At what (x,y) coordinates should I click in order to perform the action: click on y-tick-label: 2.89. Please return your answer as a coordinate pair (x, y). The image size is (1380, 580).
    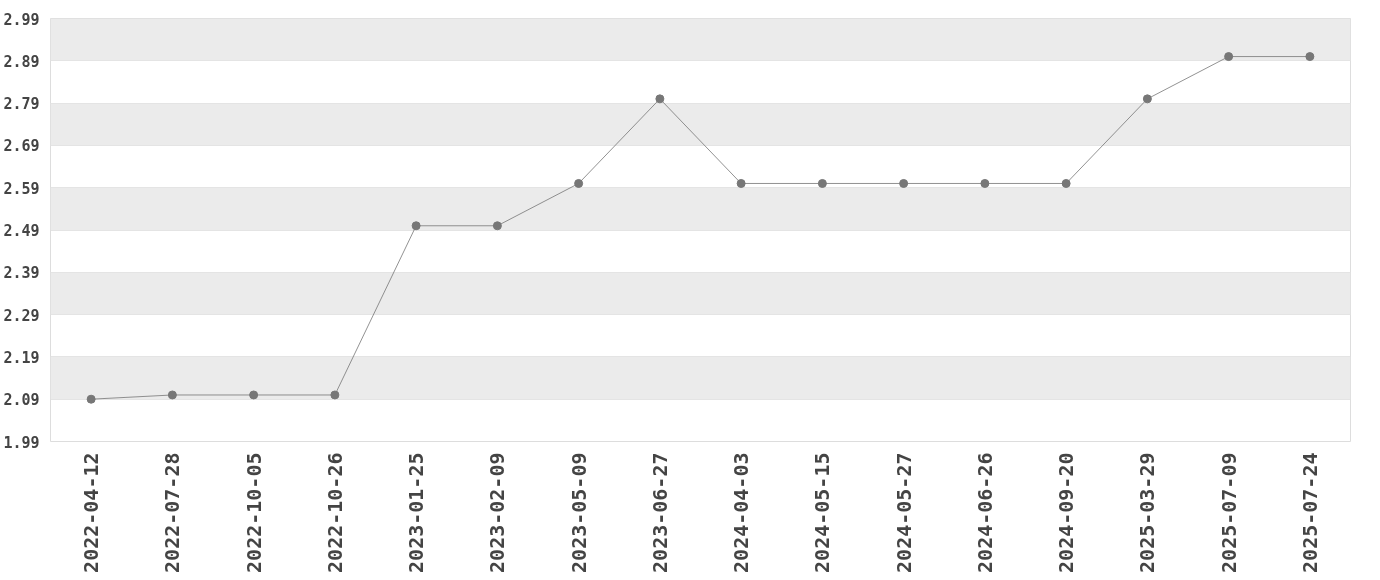
    Looking at the image, I should click on (21, 61).